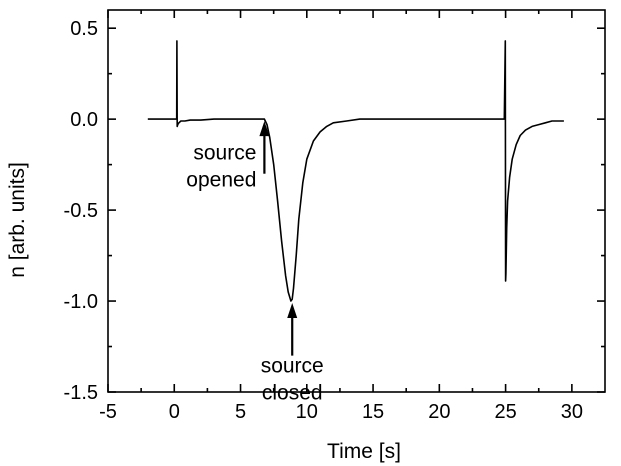 Image resolution: width=621 pixels, height=466 pixels. What do you see at coordinates (81, 393) in the screenshot?
I see `y-tick-label: -1.5` at bounding box center [81, 393].